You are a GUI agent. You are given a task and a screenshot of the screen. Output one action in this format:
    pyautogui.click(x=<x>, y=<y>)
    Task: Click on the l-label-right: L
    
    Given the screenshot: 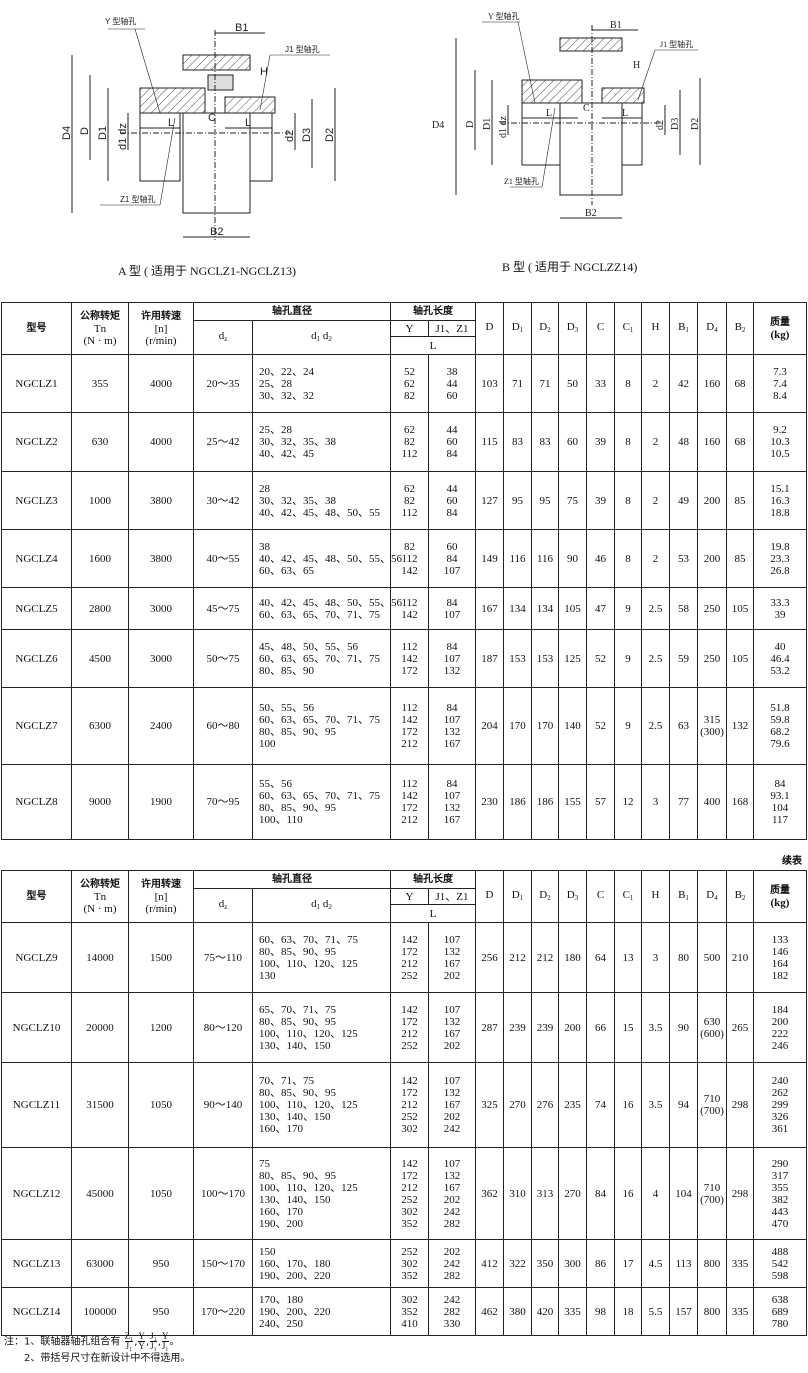 What is the action you would take?
    pyautogui.click(x=248, y=123)
    